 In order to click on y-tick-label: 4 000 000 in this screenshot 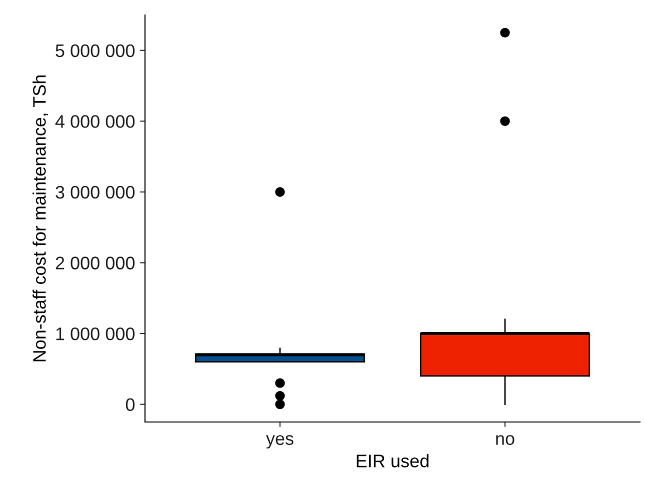, I will do `click(95, 121)`.